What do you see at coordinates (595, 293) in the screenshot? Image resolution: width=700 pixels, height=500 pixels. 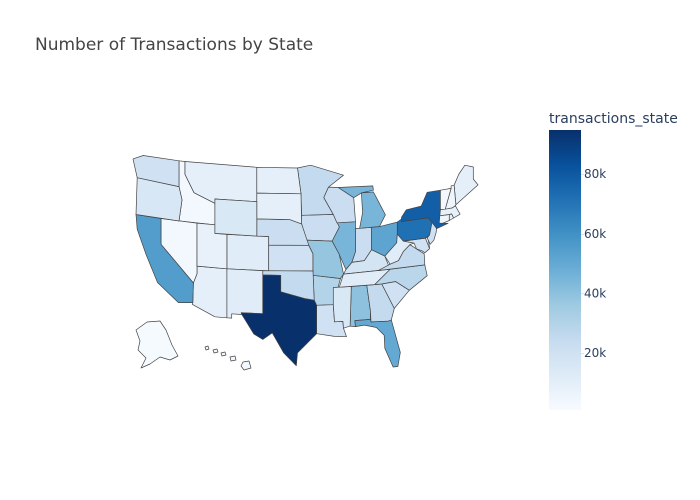 I see `colorbar-tick-label: 40k` at bounding box center [595, 293].